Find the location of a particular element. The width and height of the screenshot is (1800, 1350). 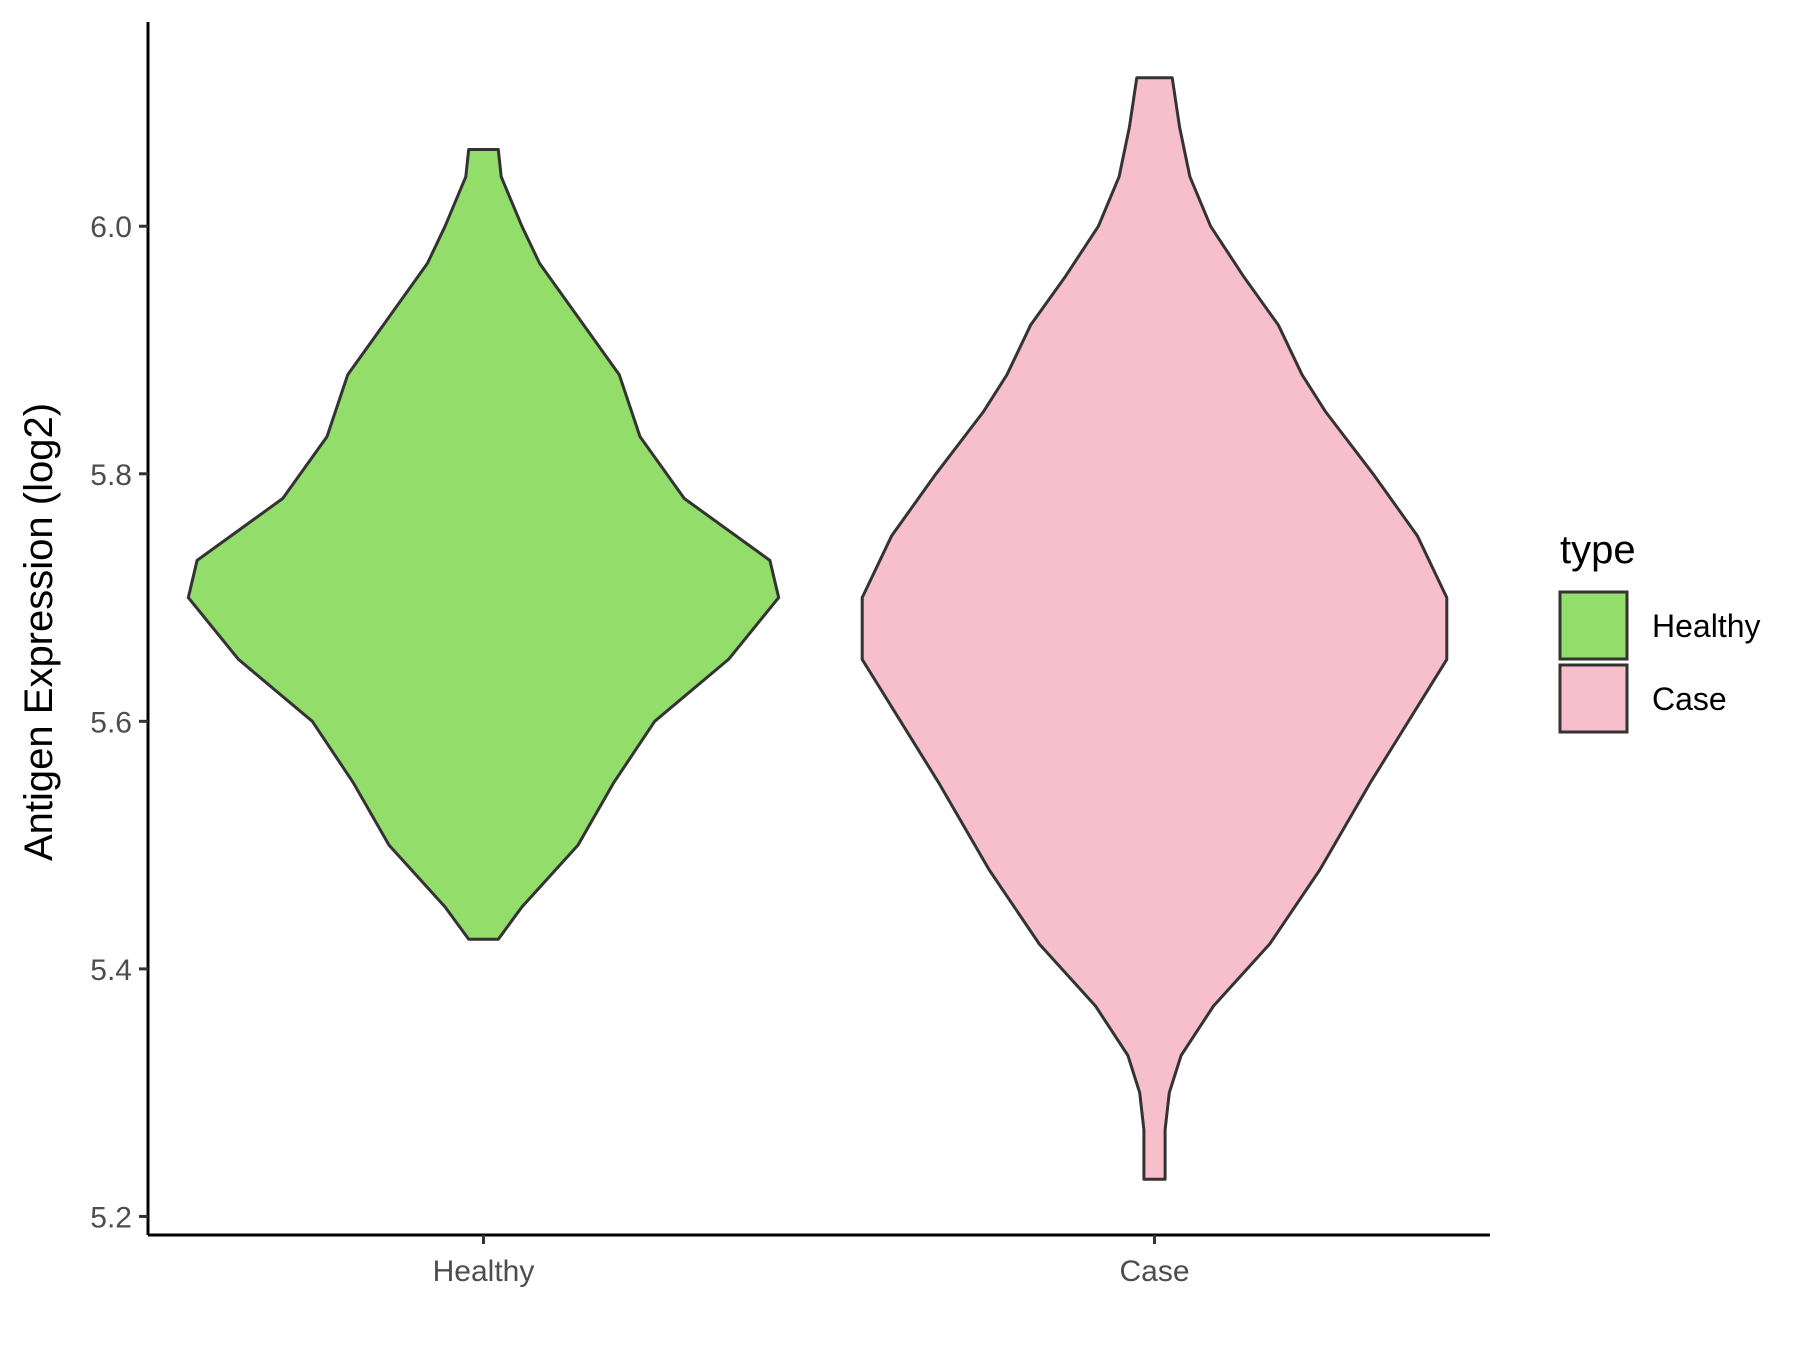

x-axis-ticks: Healthy Case is located at coordinates (811, 1261).